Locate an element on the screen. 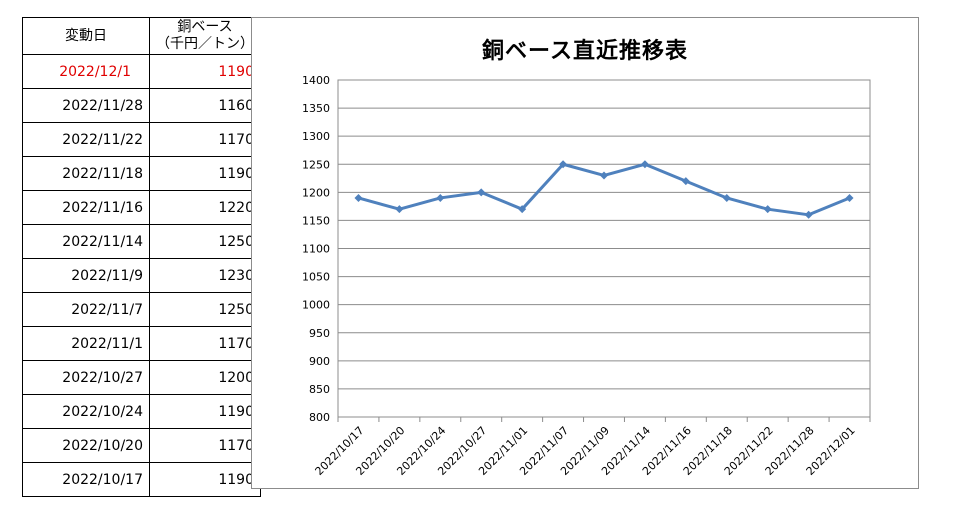 The width and height of the screenshot is (956, 515). row-date: 2022/11/14 is located at coordinates (86, 241).